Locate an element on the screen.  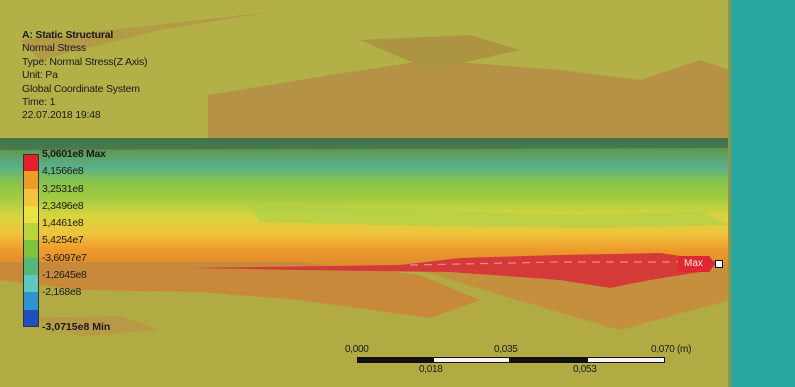
legend-min-label: -3,0715e8 Min is located at coordinates (76, 326).